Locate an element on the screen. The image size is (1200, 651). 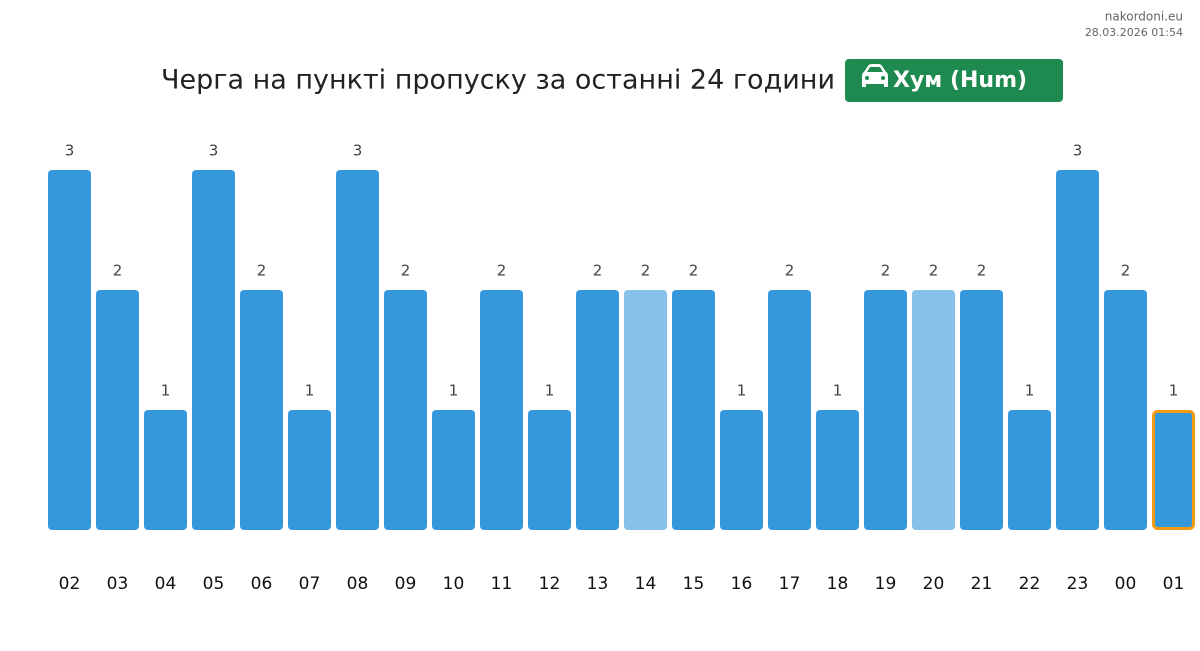
x-tick-label: 08 is located at coordinates (358, 584).